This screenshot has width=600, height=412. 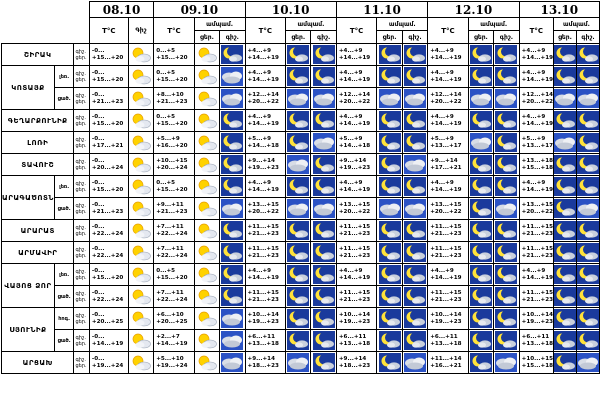 I want to click on night-temp: +10...+15, so click(x=537, y=359).